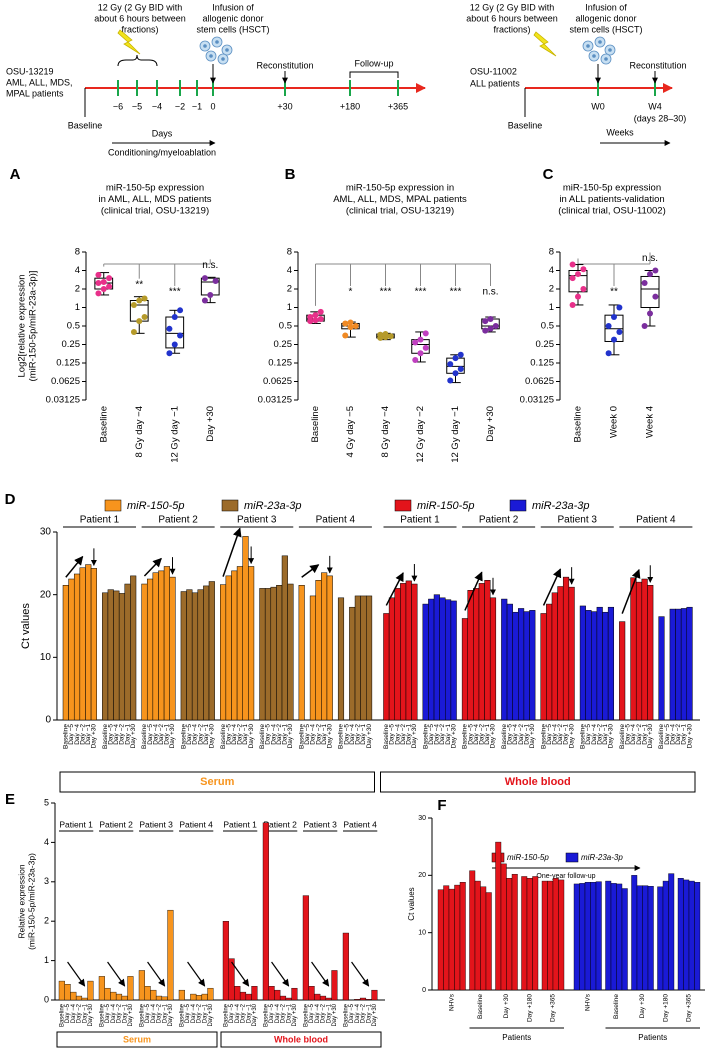 The image size is (710, 1050). Describe the element at coordinates (551, 252) in the screenshot. I see `y-tick-label: 8` at that location.